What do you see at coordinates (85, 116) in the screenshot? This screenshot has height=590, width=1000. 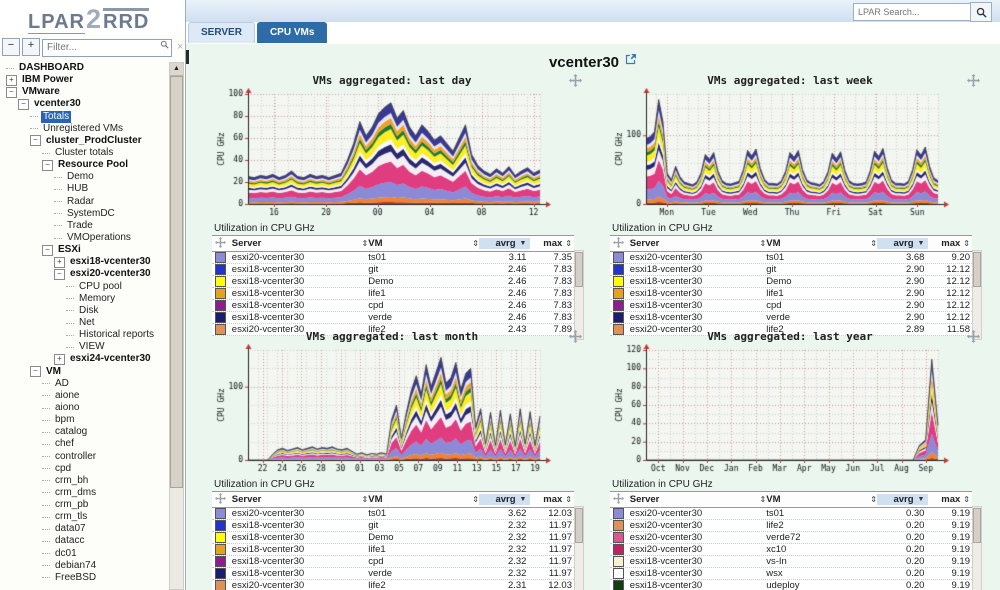 I see `tree-item-totals: Totals` at bounding box center [85, 116].